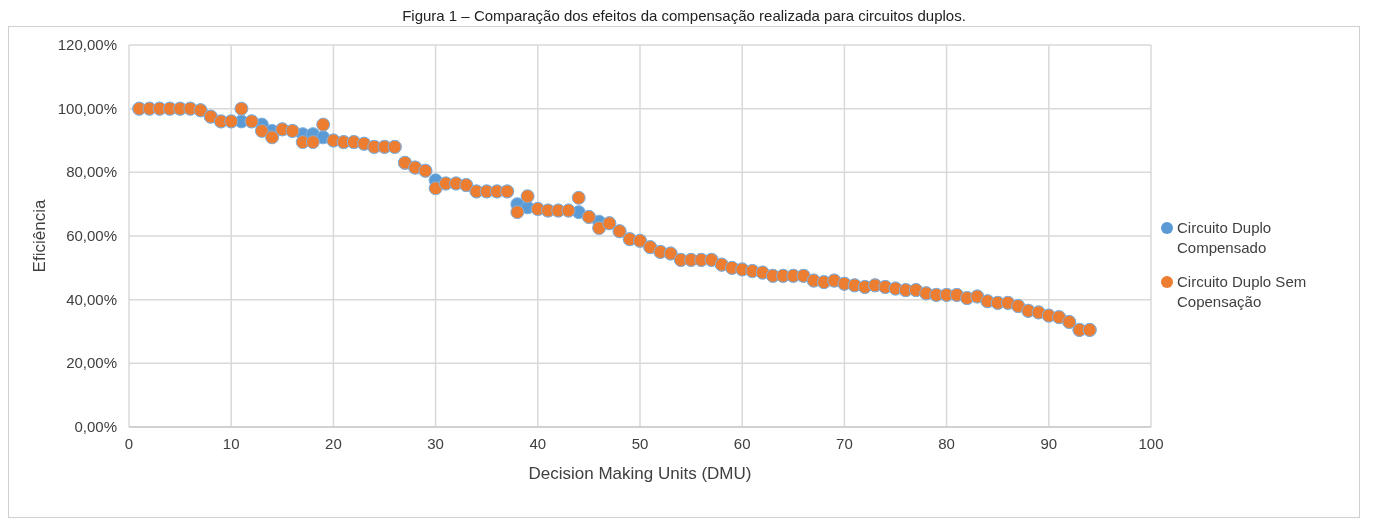 The height and width of the screenshot is (532, 1376). I want to click on x-tick-label: 10, so click(231, 443).